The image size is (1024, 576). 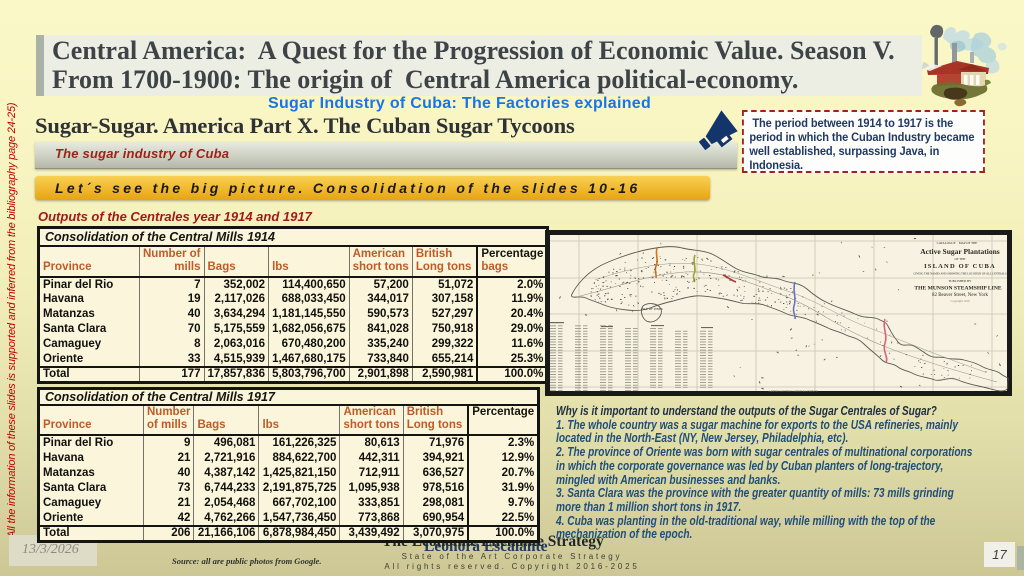 I want to click on svg-text: Active Sugar Plantations, so click(x=960, y=251).